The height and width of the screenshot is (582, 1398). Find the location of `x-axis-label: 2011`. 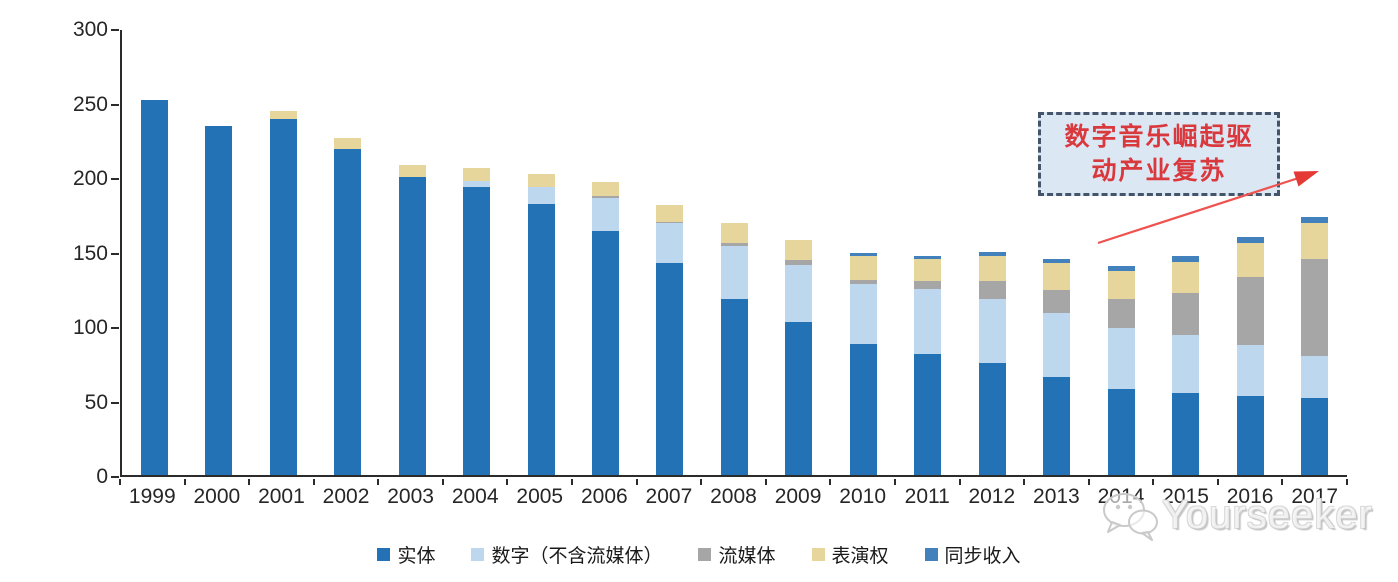

x-axis-label: 2011 is located at coordinates (927, 496).